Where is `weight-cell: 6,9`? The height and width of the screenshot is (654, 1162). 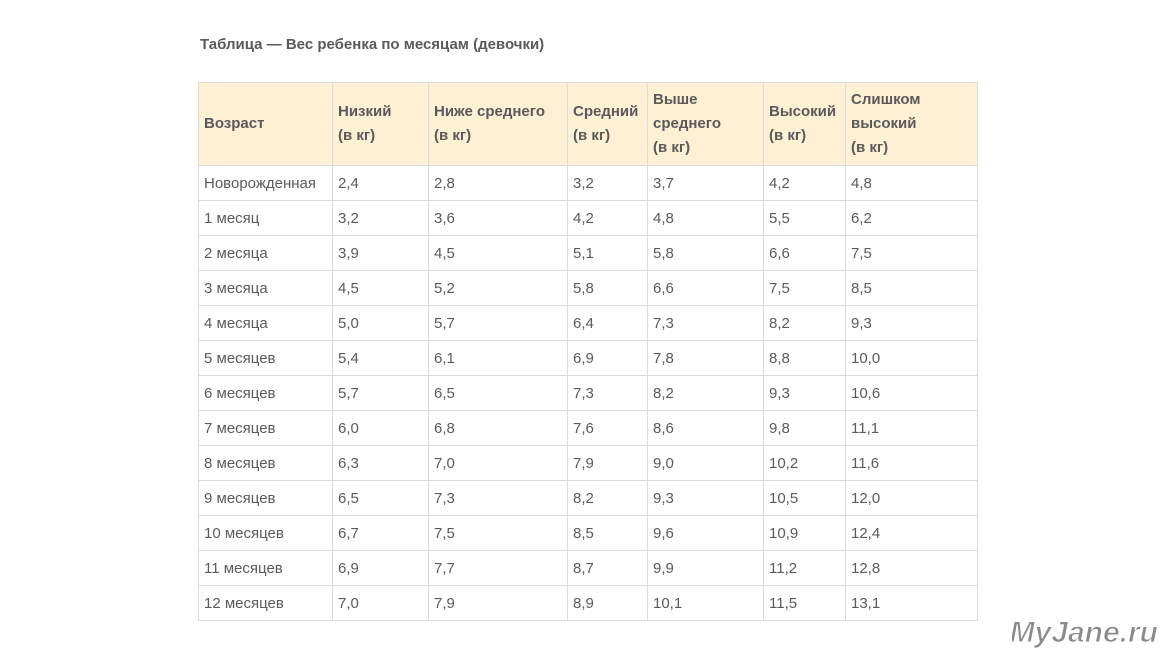 weight-cell: 6,9 is located at coordinates (607, 358).